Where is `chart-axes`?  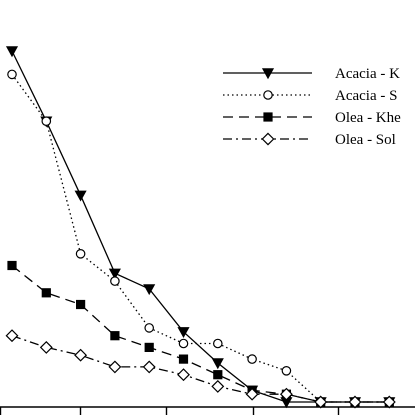
chart-axes is located at coordinates (207, 410).